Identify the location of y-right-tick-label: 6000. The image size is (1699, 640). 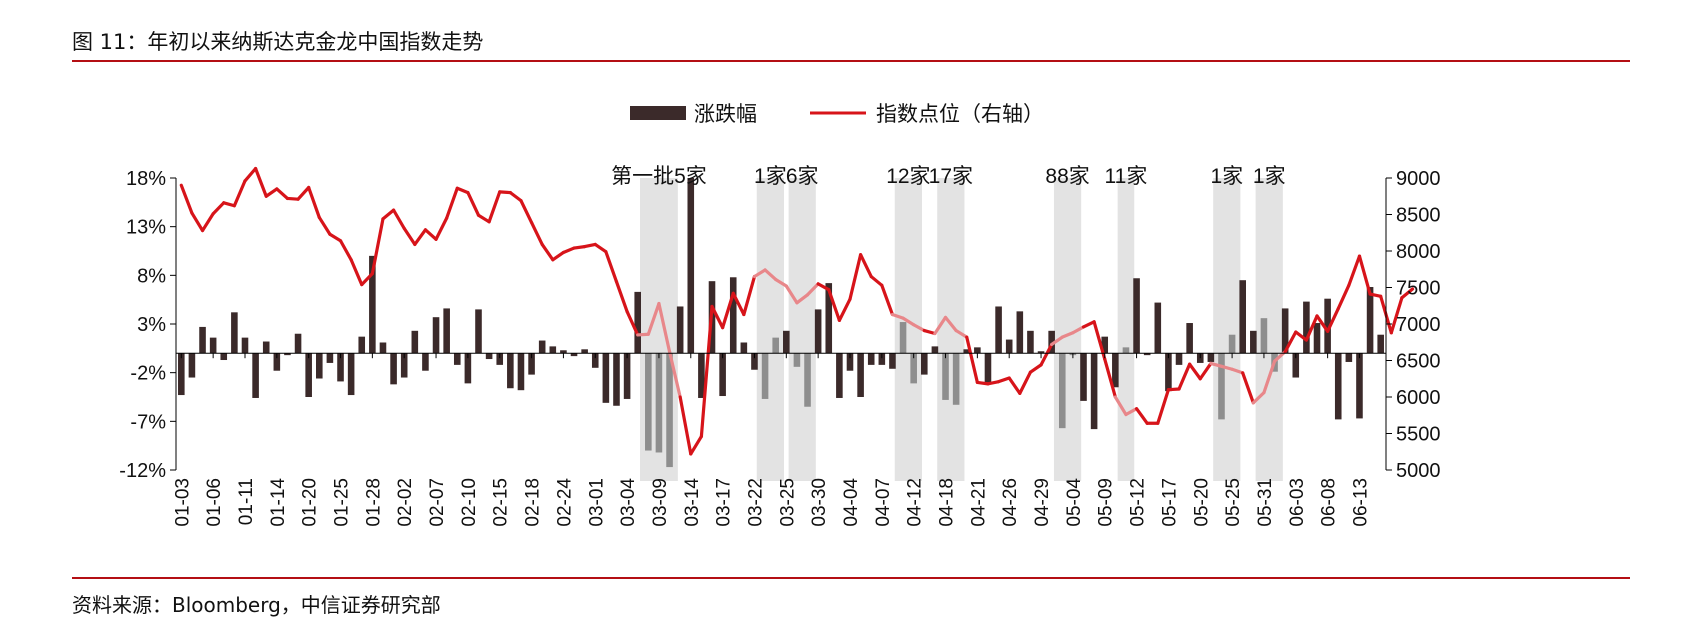
(1418, 398).